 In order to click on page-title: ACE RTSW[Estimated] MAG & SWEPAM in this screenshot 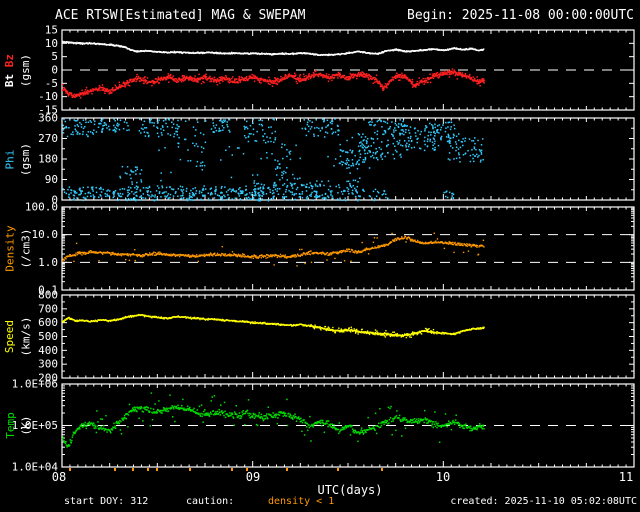, I will do `click(180, 15)`.